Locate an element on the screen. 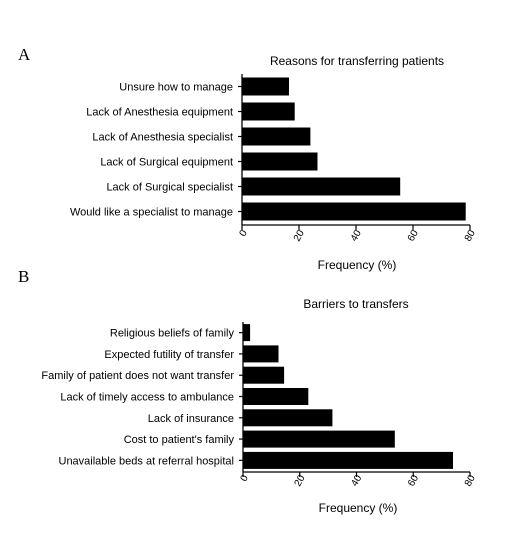  panel-a-x-tick-label: 20 is located at coordinates (299, 236).